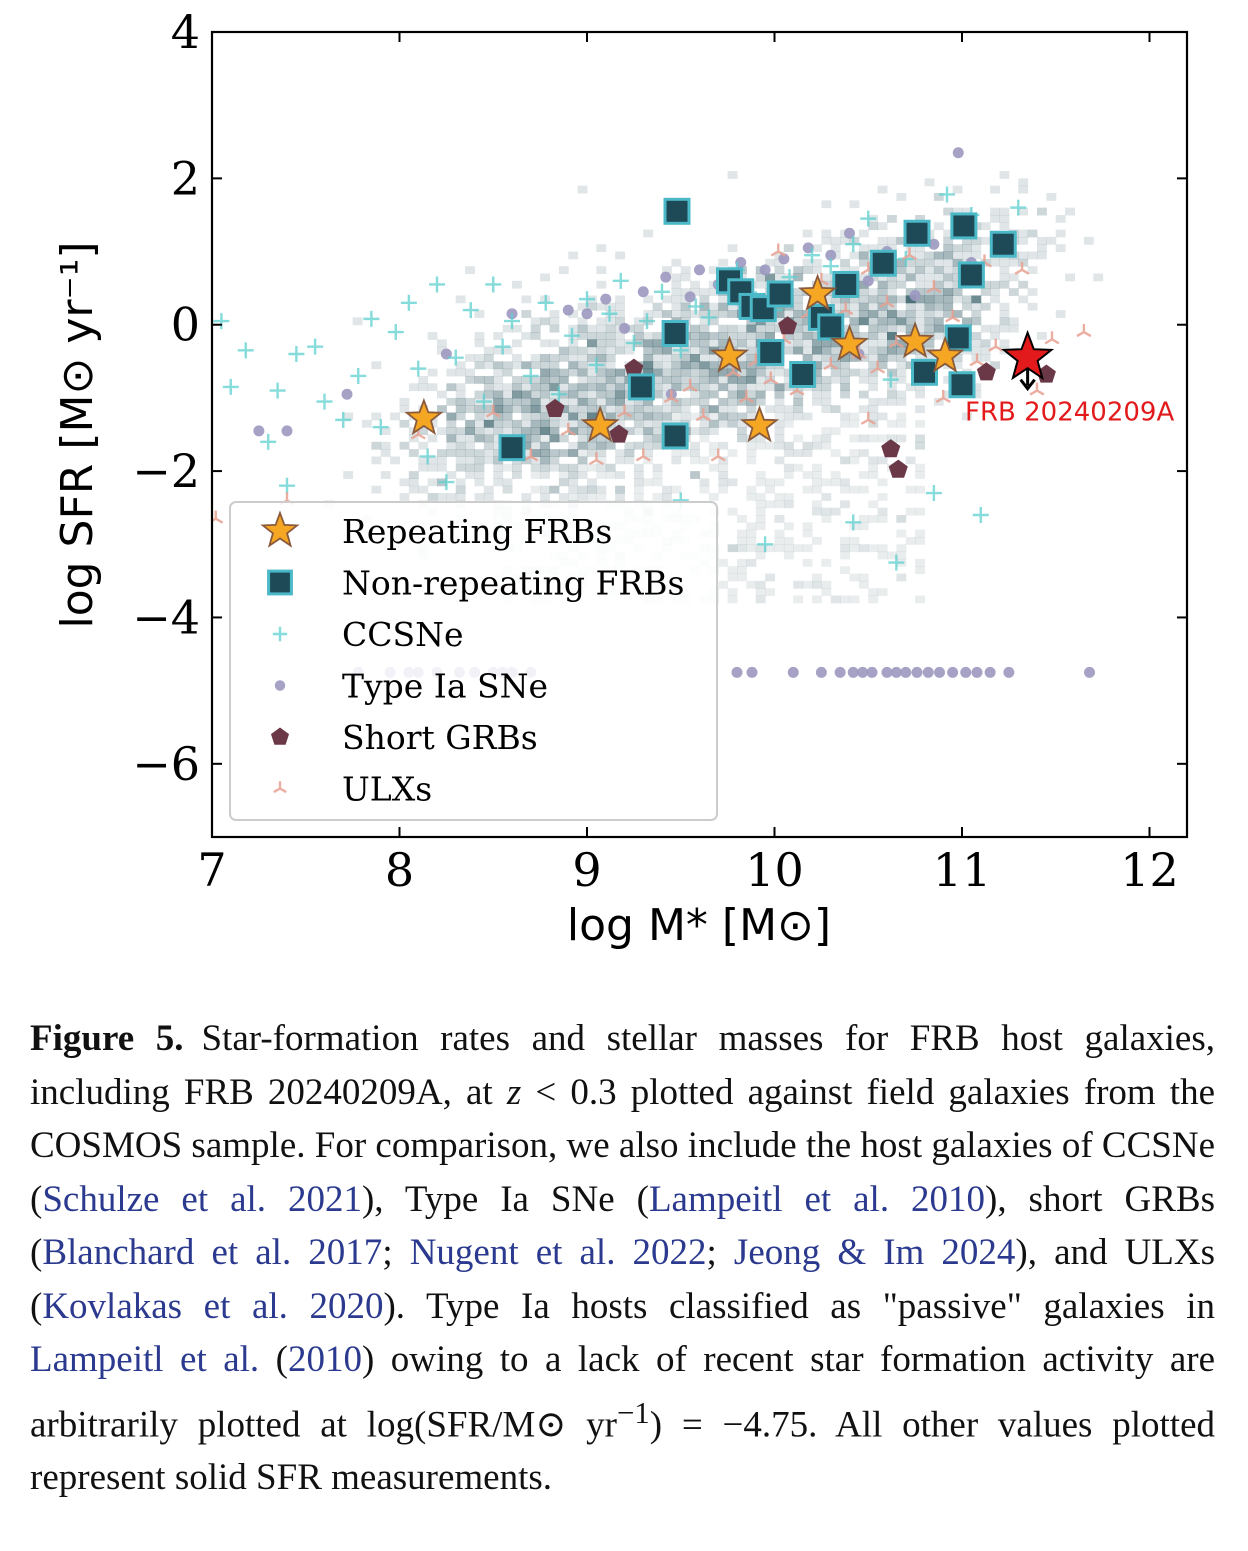 The width and height of the screenshot is (1248, 1551). Describe the element at coordinates (874, 1252) in the screenshot. I see `citation-link: Jeong & Im 2024` at that location.